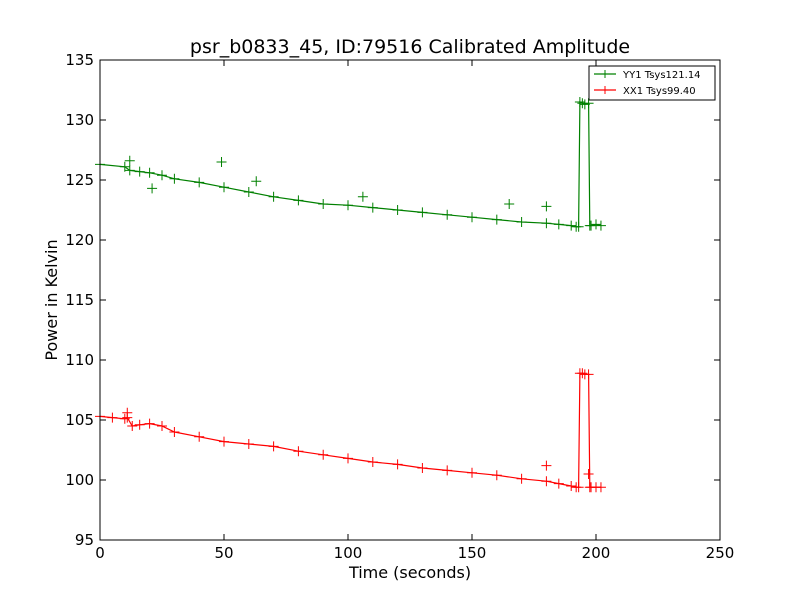 This screenshot has width=800, height=600. I want to click on y-tick-label: 130, so click(79, 120).